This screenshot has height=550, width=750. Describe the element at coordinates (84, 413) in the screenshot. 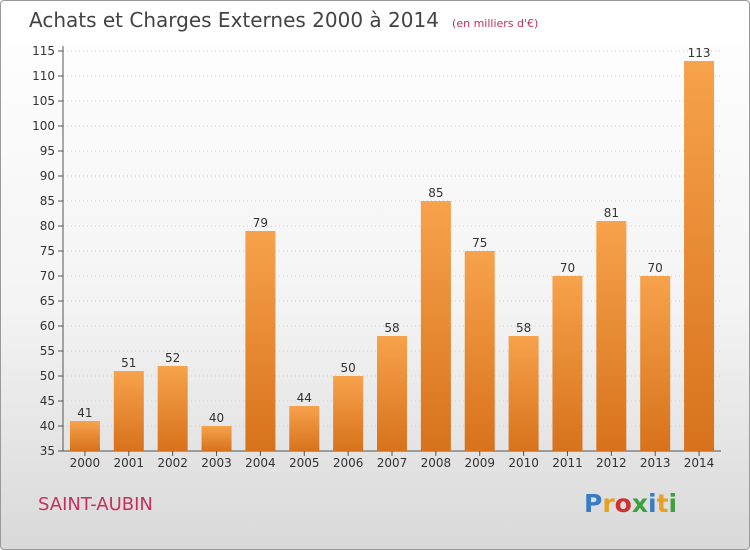

I see `data-label: 41` at that location.